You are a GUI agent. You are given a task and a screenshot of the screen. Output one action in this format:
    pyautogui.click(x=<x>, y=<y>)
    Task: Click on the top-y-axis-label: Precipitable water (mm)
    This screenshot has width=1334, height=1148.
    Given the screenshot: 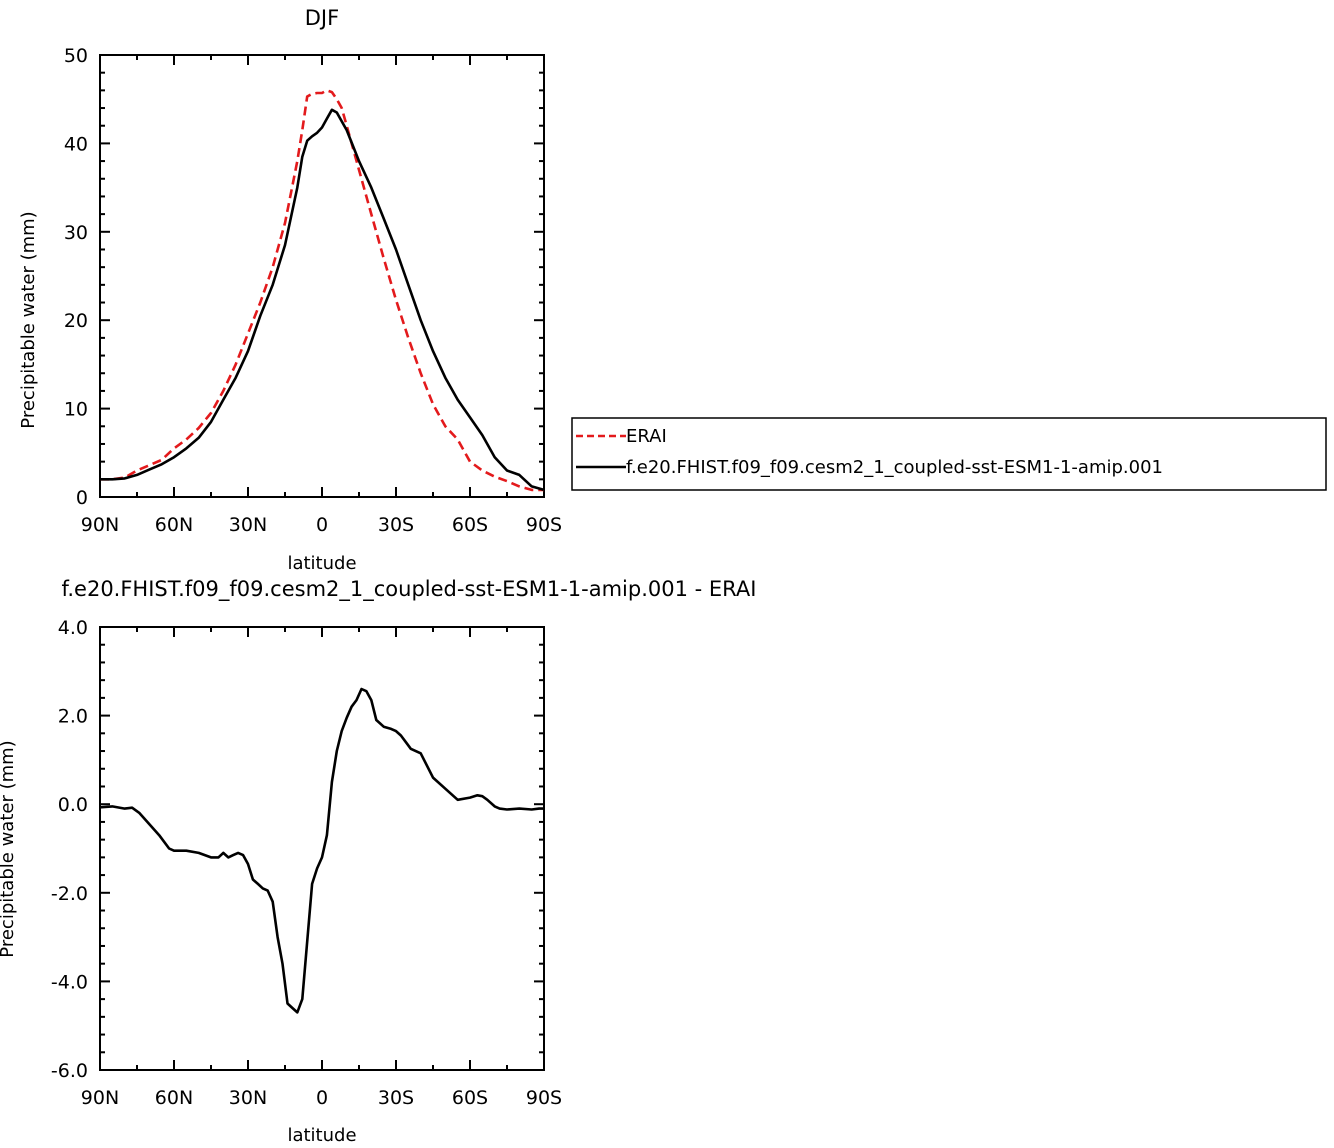 What is the action you would take?
    pyautogui.click(x=28, y=319)
    